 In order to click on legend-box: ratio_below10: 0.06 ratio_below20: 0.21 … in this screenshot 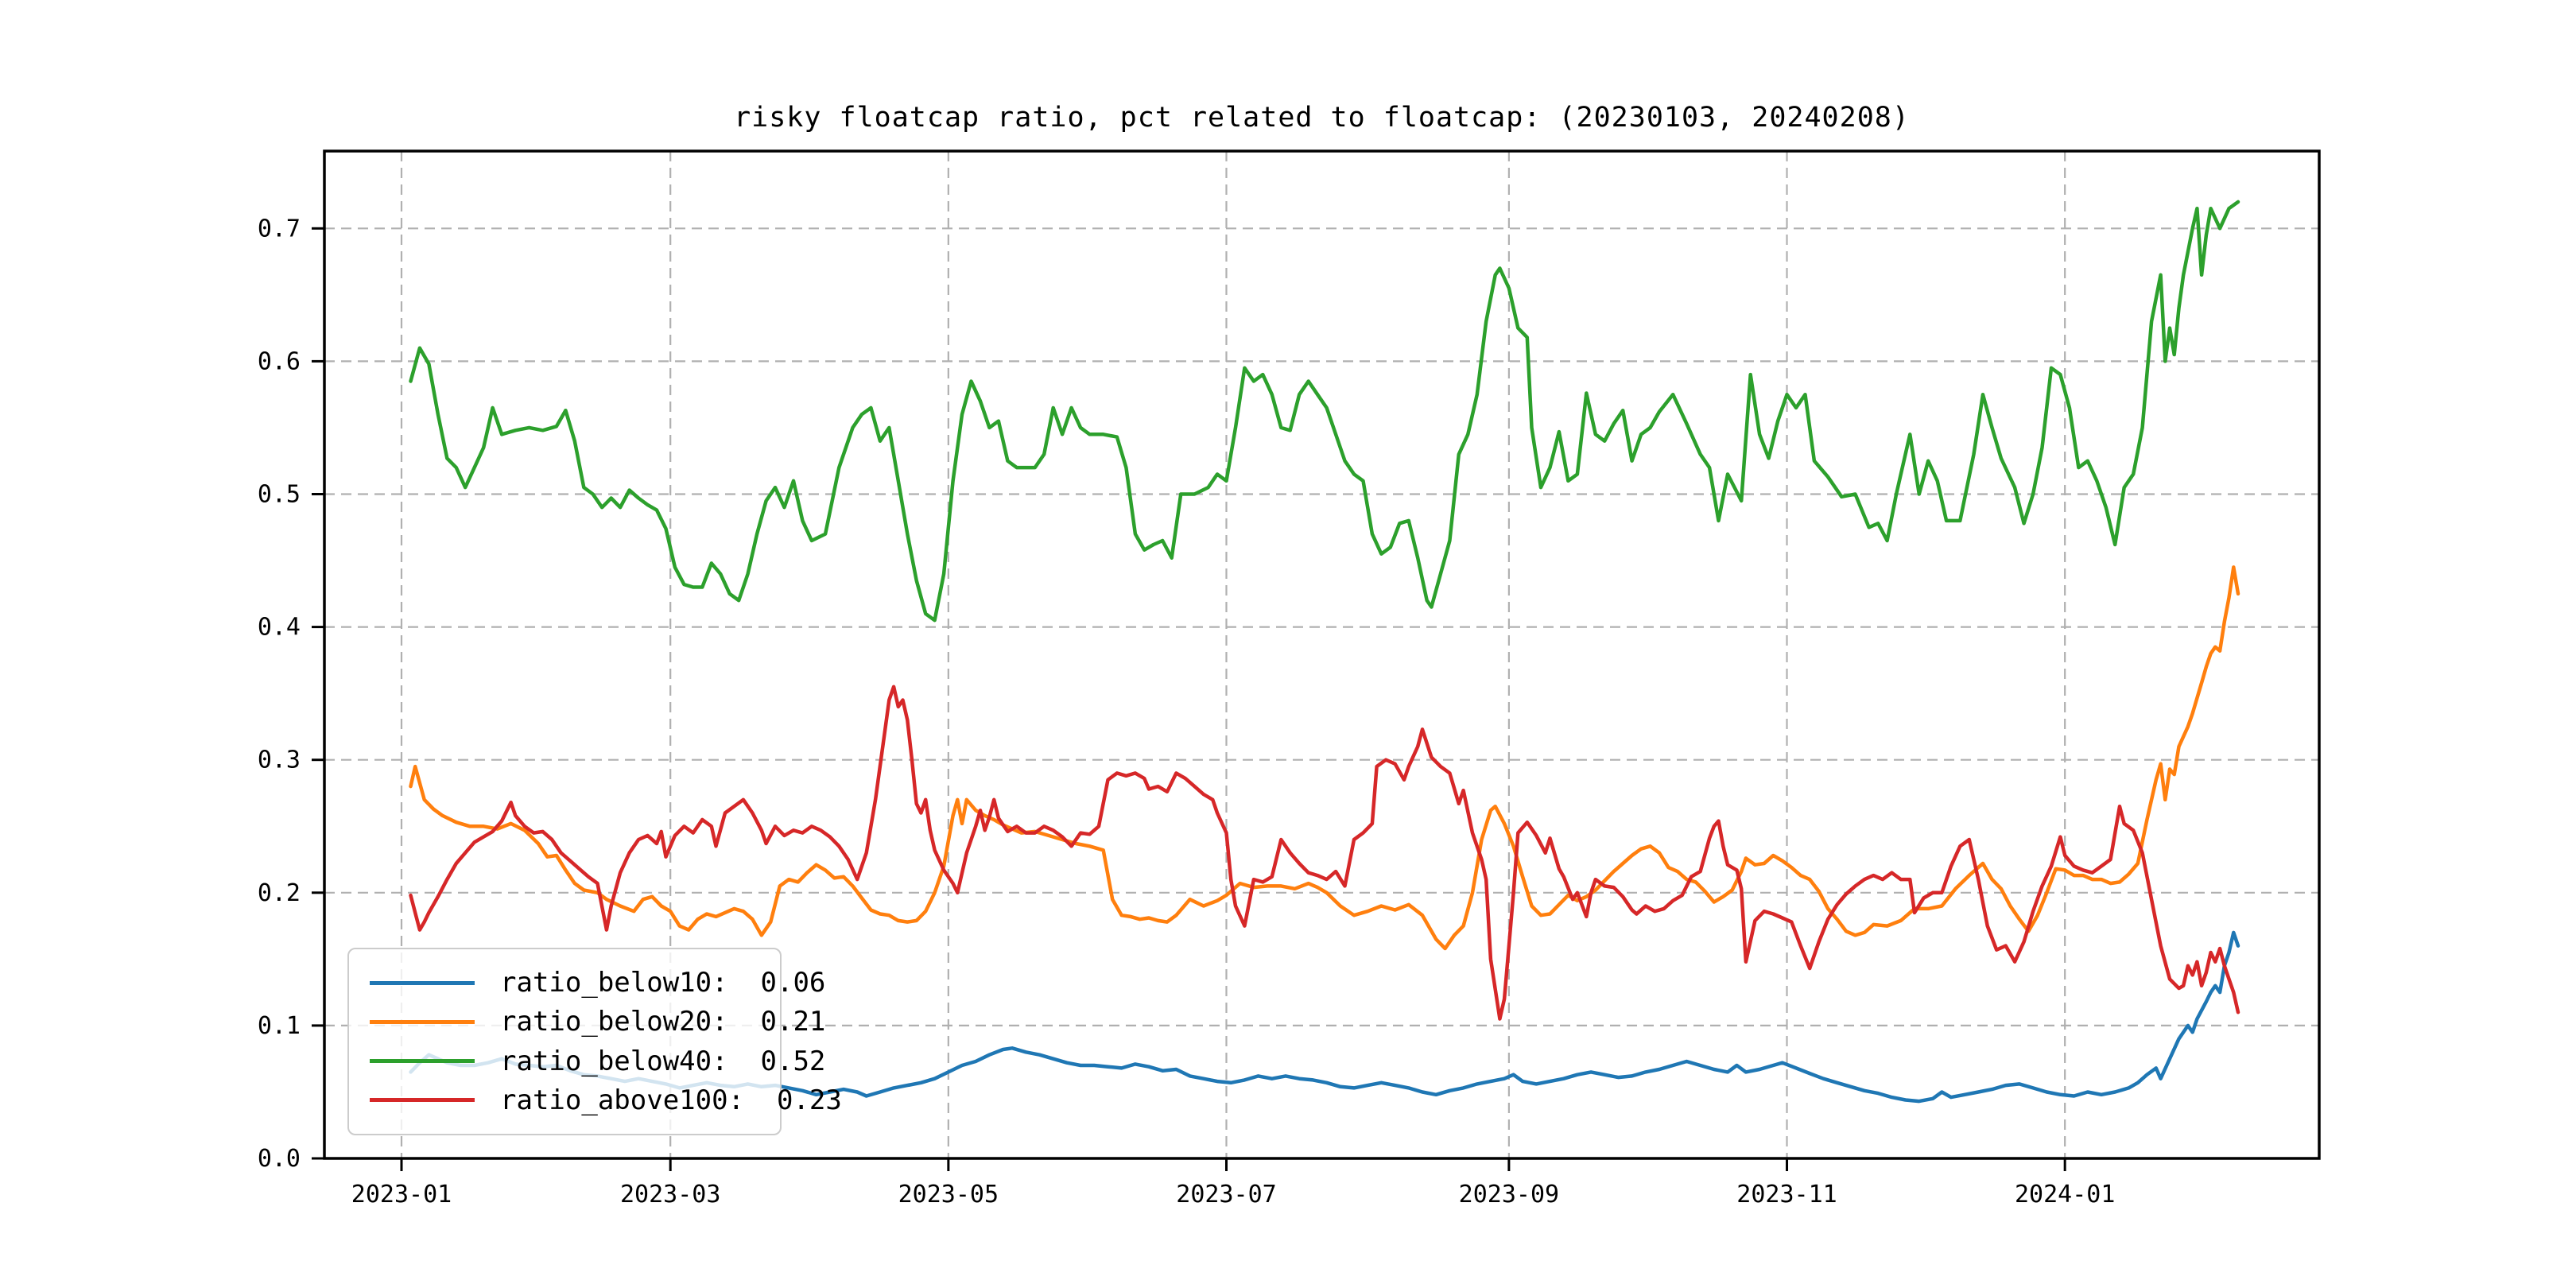, I will do `click(594, 1042)`.